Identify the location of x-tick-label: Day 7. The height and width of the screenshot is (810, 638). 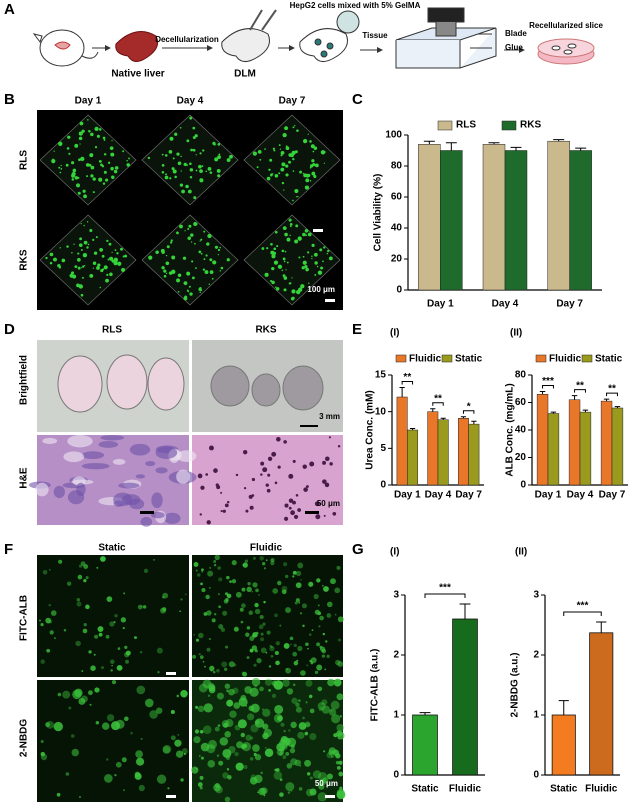
(569, 304).